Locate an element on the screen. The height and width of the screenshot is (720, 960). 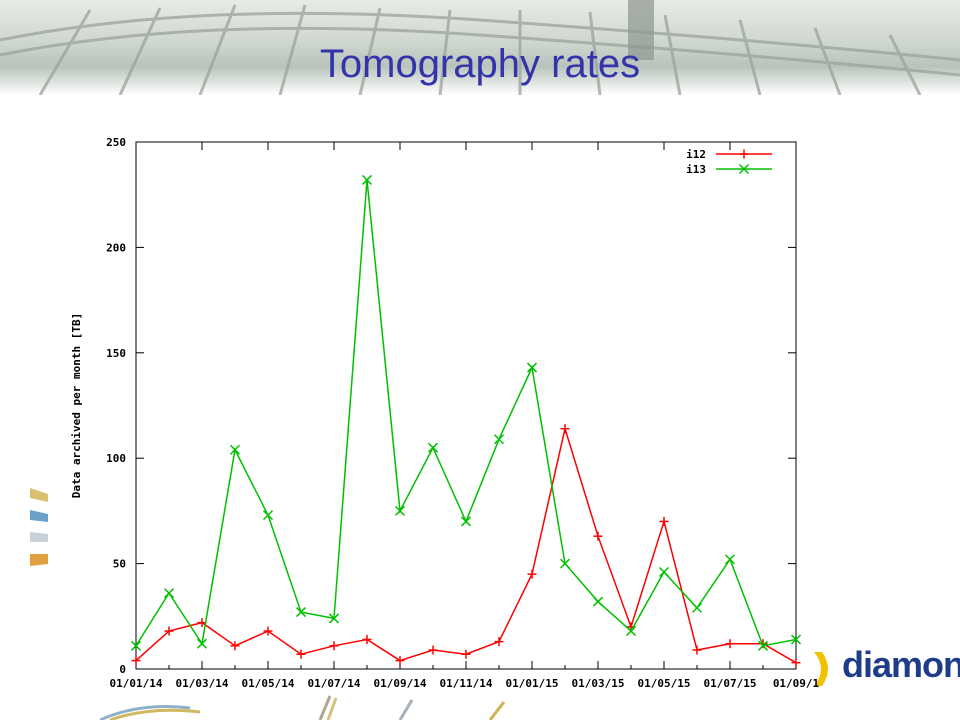
header-banner is located at coordinates (480, 47).